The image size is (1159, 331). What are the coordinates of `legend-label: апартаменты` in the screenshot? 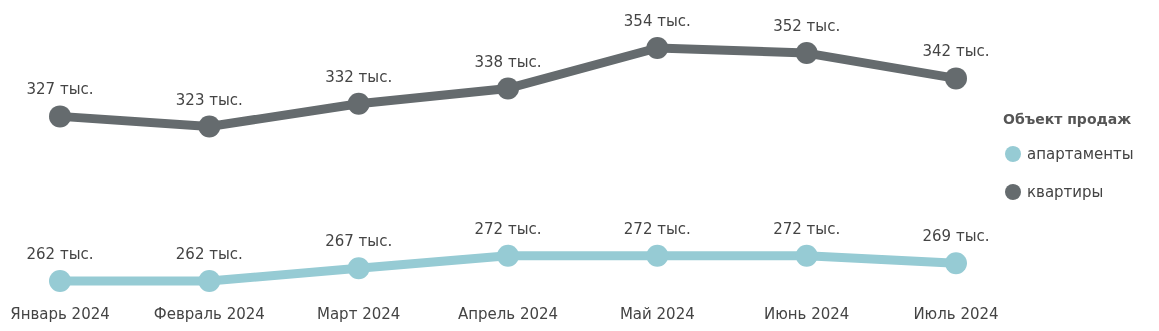 It's located at (1080, 154).